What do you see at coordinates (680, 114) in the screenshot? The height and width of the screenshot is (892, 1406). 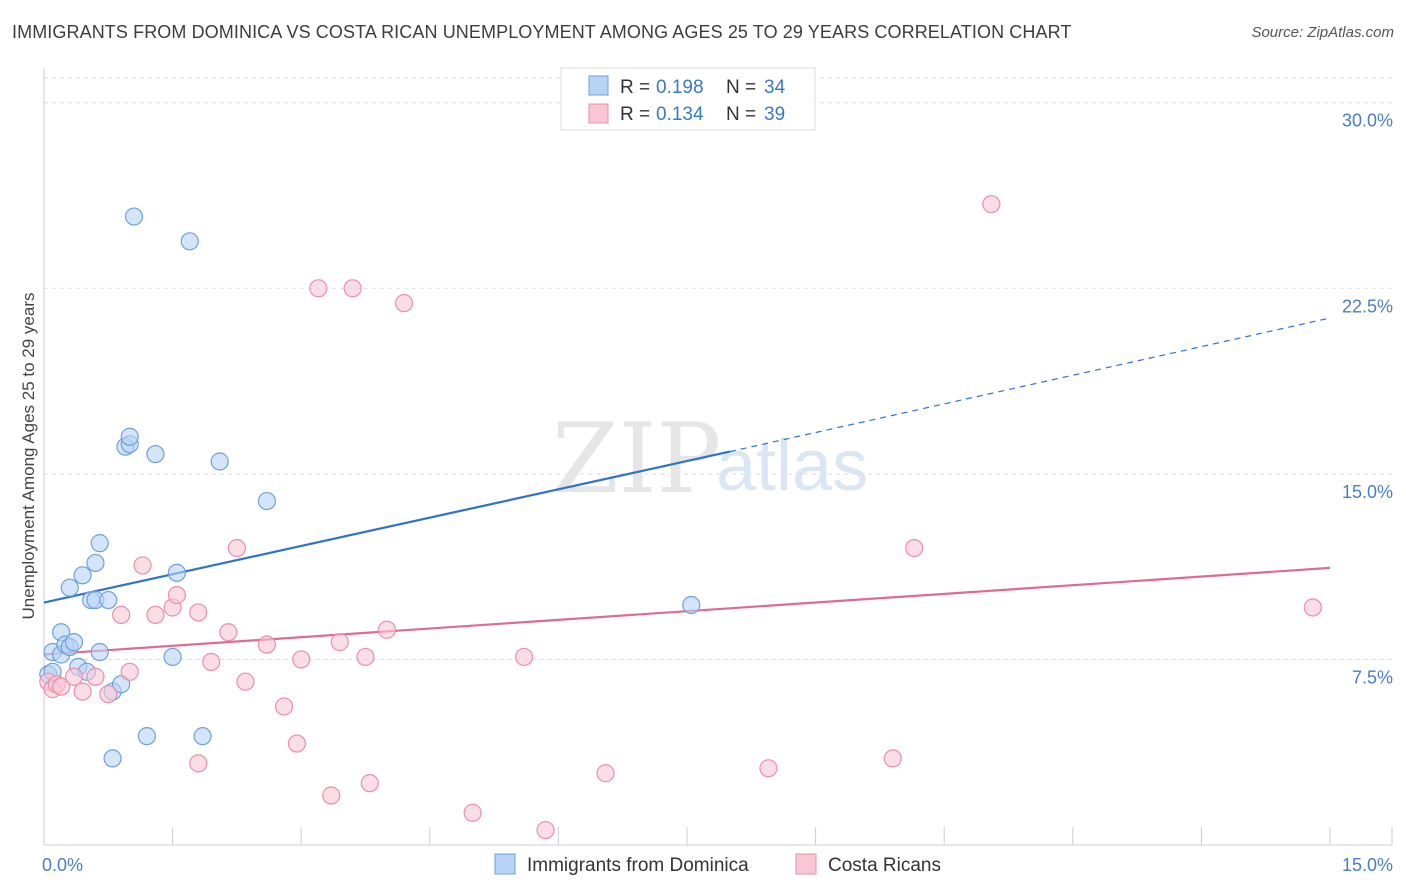 I see `legend-r-value-pink: 0.134` at bounding box center [680, 114].